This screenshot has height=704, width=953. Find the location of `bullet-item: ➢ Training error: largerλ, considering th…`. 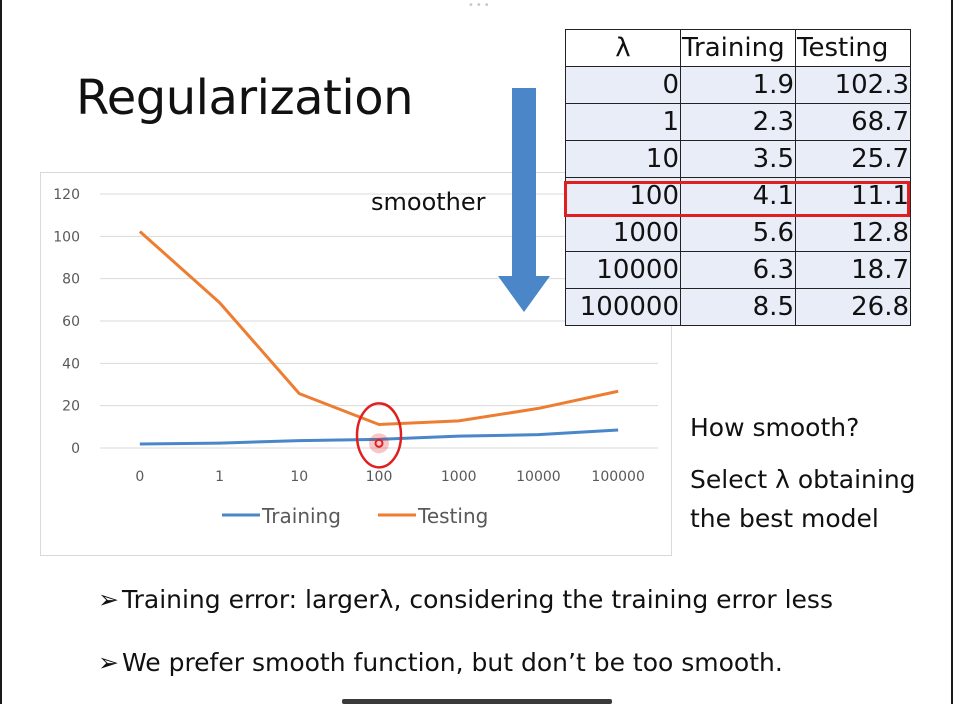

bullet-item: ➢ Training error: largerλ, considering th… is located at coordinates (465, 599).